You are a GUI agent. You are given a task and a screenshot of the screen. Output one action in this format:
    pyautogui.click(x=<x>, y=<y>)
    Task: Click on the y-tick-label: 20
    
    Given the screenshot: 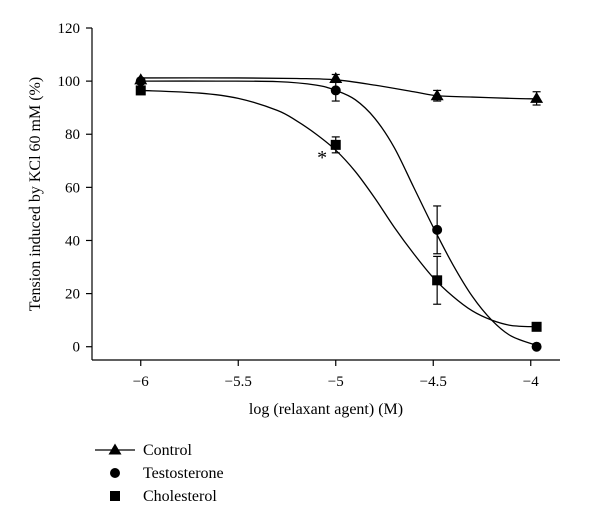 What is the action you would take?
    pyautogui.click(x=72, y=295)
    